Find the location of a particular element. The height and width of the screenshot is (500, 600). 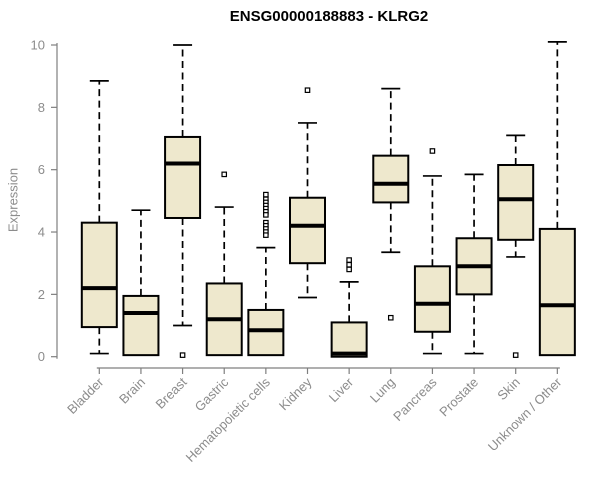

x-tick-label-breast: Breast is located at coordinates (171, 392).